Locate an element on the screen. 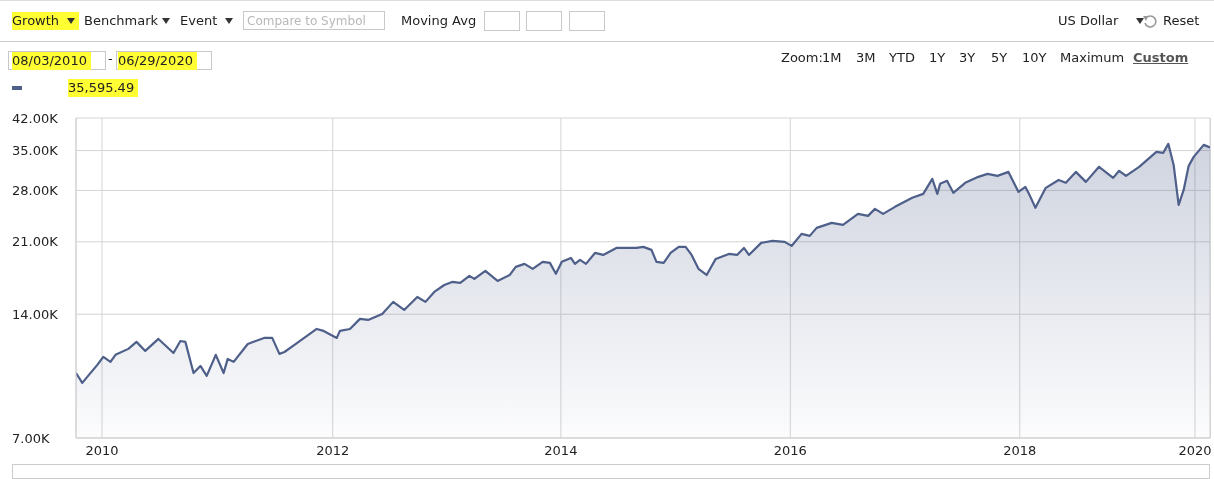 The width and height of the screenshot is (1214, 479). text: Growth is located at coordinates (46, 21).